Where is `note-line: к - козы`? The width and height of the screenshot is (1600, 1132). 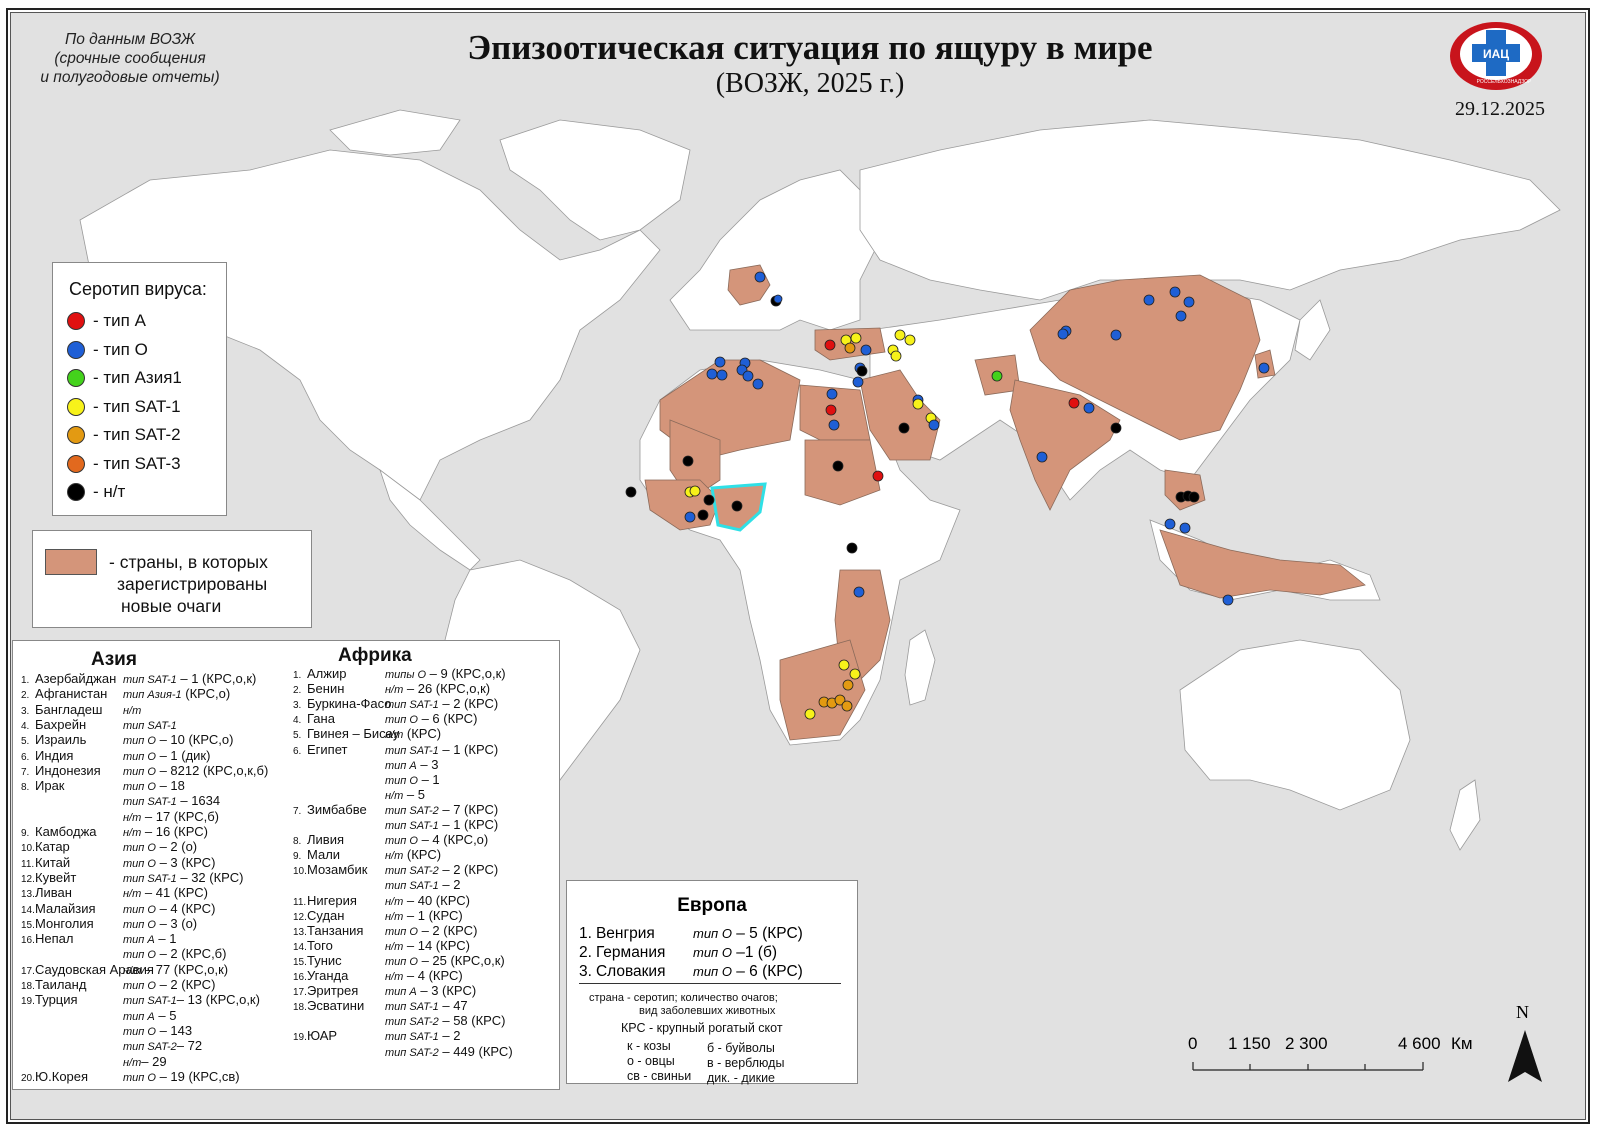 note-line: к - козы is located at coordinates (649, 1046).